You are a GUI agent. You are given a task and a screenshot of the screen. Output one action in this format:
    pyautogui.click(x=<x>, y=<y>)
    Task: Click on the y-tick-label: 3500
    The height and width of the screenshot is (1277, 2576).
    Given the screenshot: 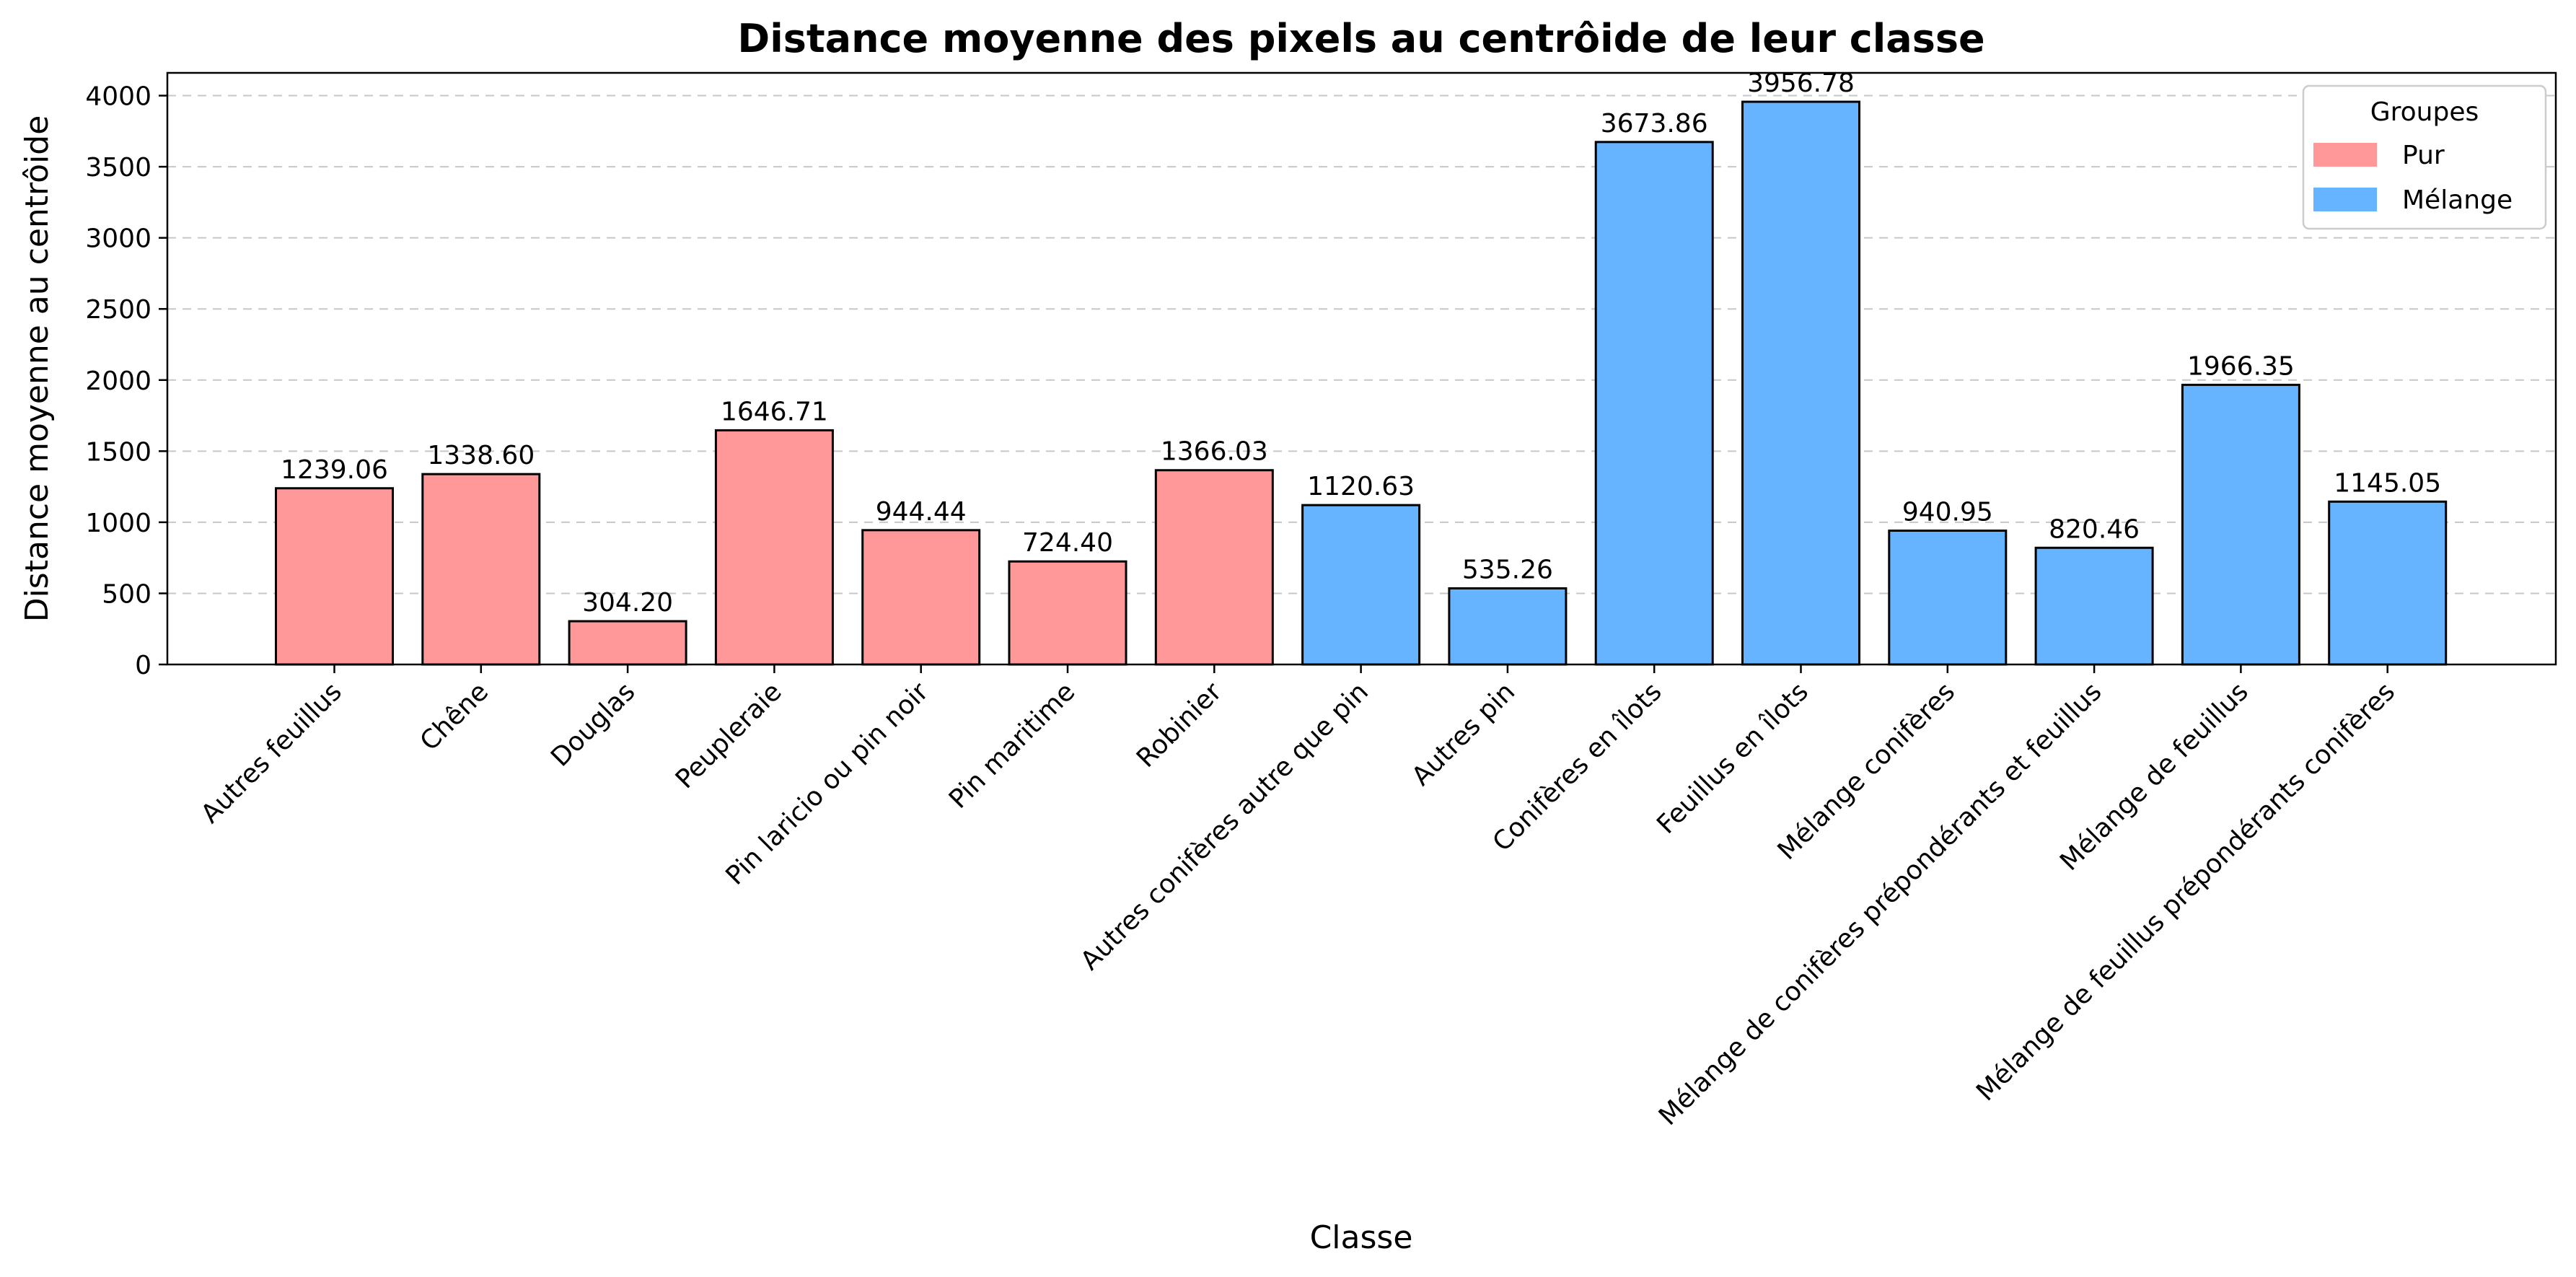 What is the action you would take?
    pyautogui.click(x=118, y=168)
    